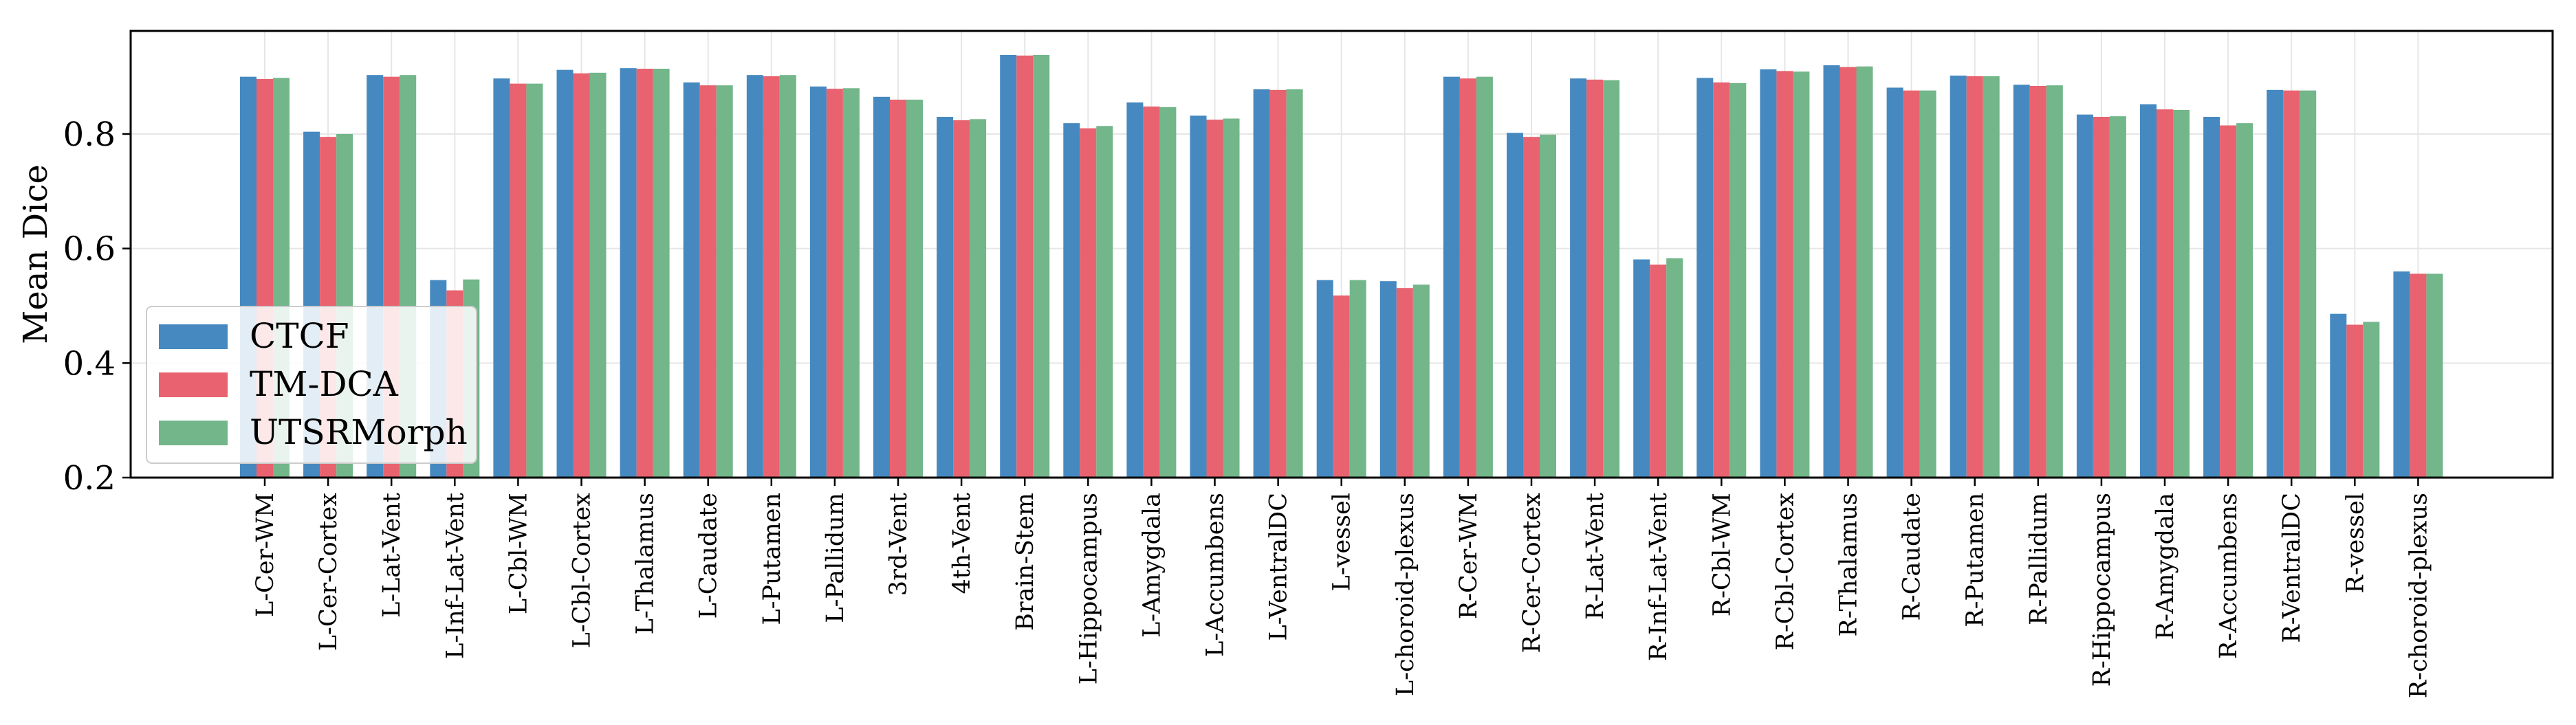  I want to click on bar-CTCF-R-Cbl-WM, so click(1705, 278).